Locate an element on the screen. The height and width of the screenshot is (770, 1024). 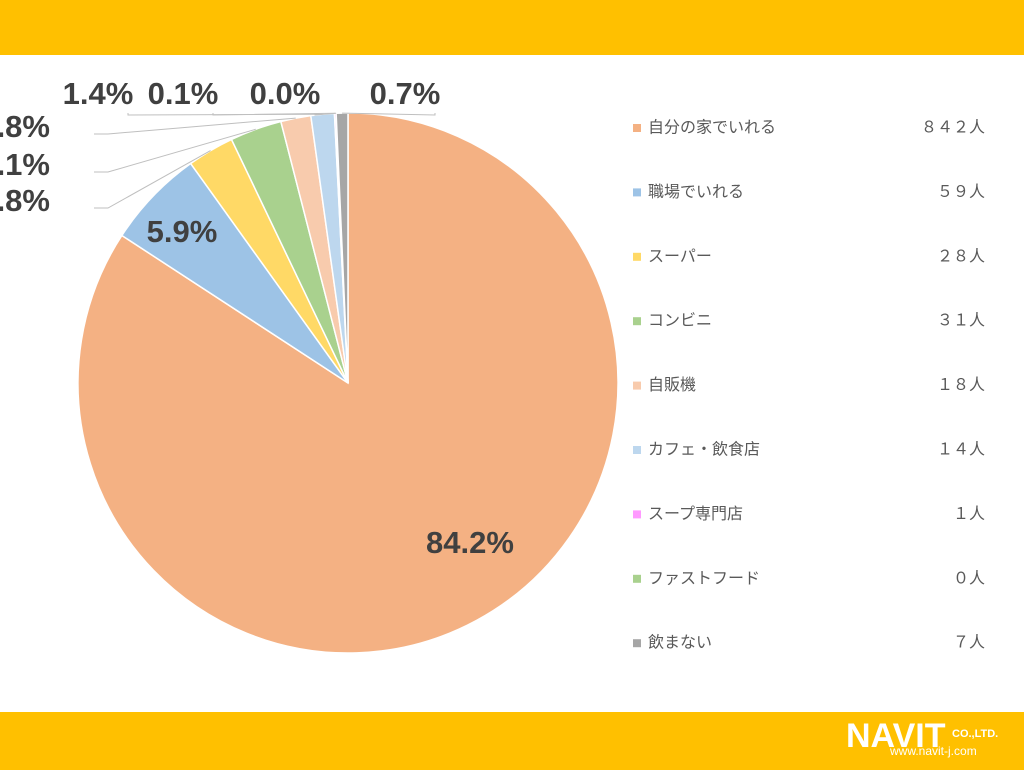
legend-label: 飲まない is located at coordinates (680, 642).